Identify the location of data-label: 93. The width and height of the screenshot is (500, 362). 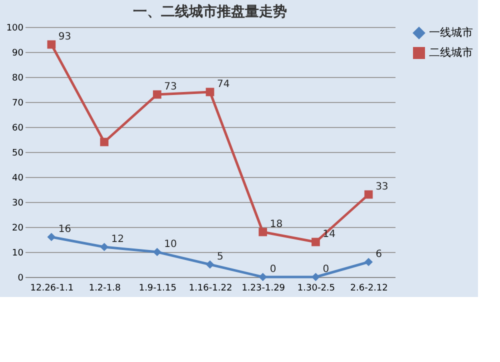
(65, 37).